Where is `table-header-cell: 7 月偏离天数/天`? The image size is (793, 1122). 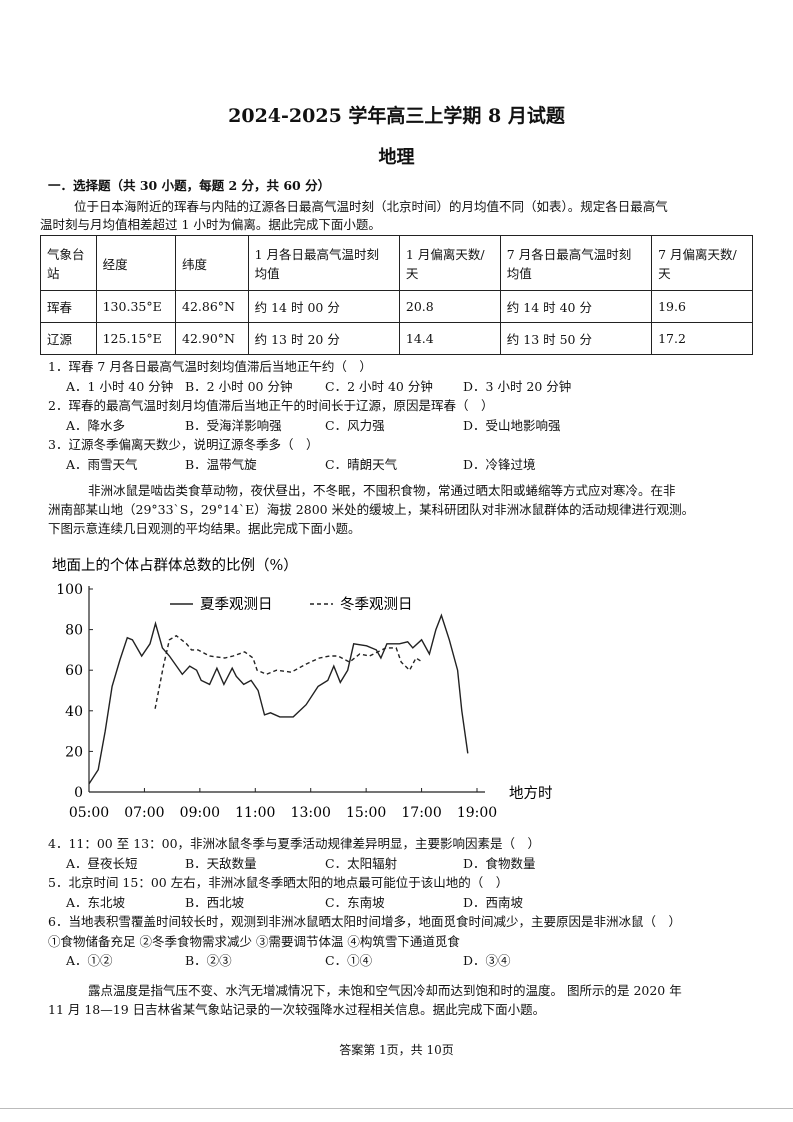
table-header-cell: 7 月偏离天数/天 is located at coordinates (702, 263).